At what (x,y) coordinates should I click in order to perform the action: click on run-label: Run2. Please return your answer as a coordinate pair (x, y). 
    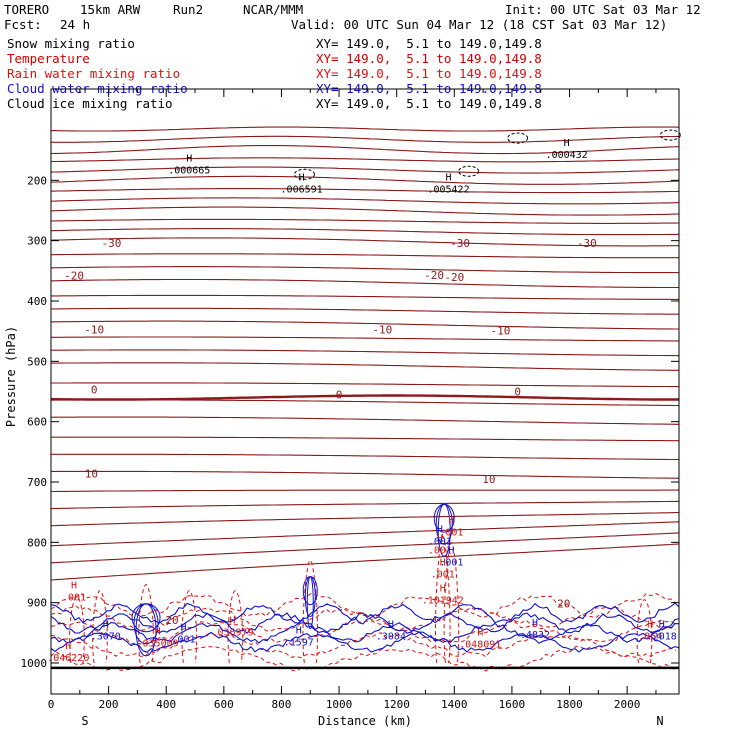
    Looking at the image, I should click on (188, 9).